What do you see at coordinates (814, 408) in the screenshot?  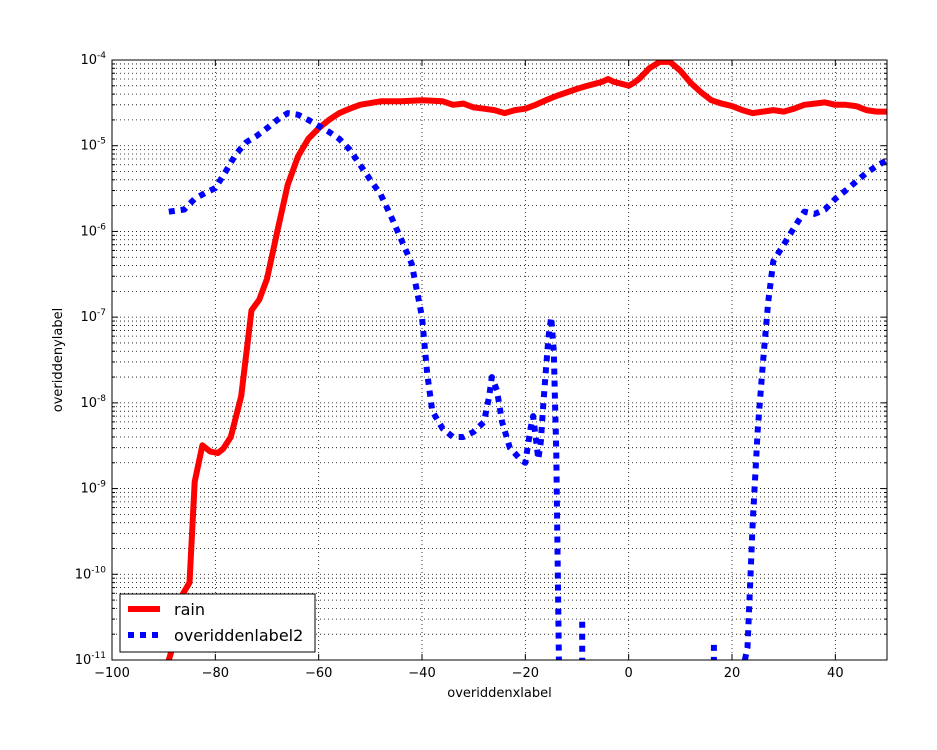 I see `series-line-overiddenlabel2` at bounding box center [814, 408].